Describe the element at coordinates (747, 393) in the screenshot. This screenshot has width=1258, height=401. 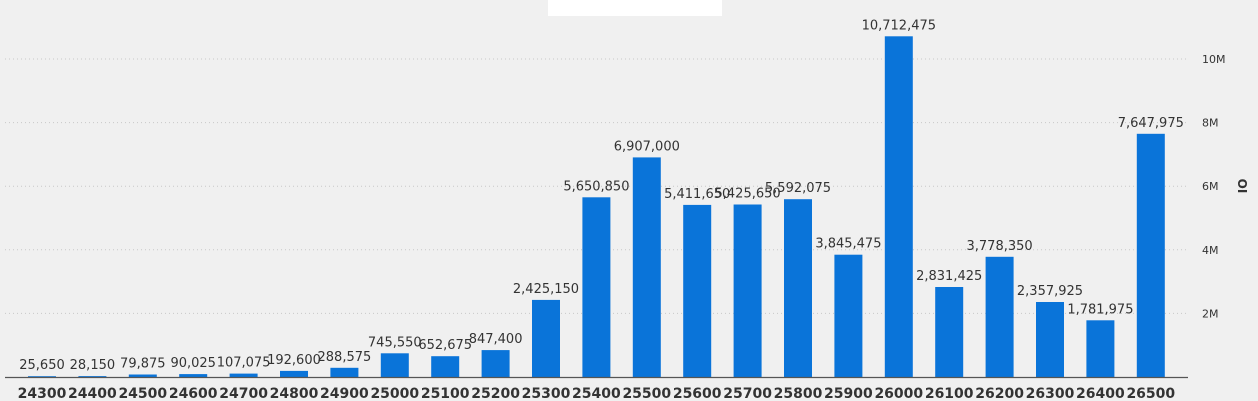
I see `x-tick-label: 25700` at that location.